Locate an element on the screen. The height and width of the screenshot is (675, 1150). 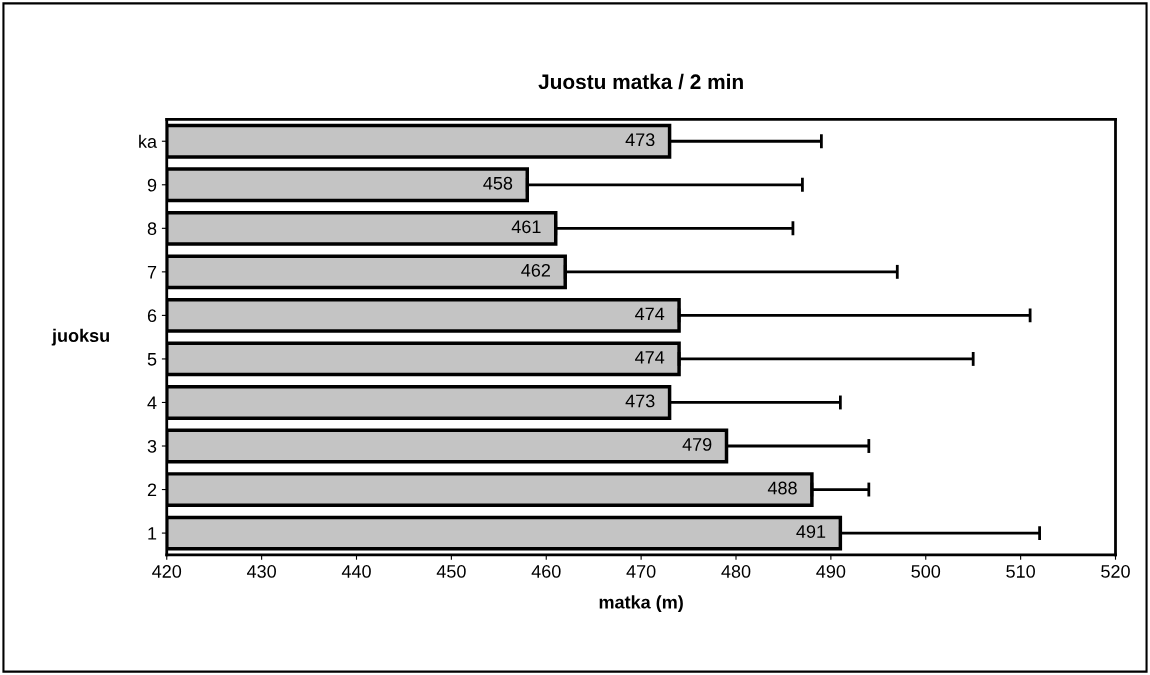
x-tick-label: 470 is located at coordinates (641, 571).